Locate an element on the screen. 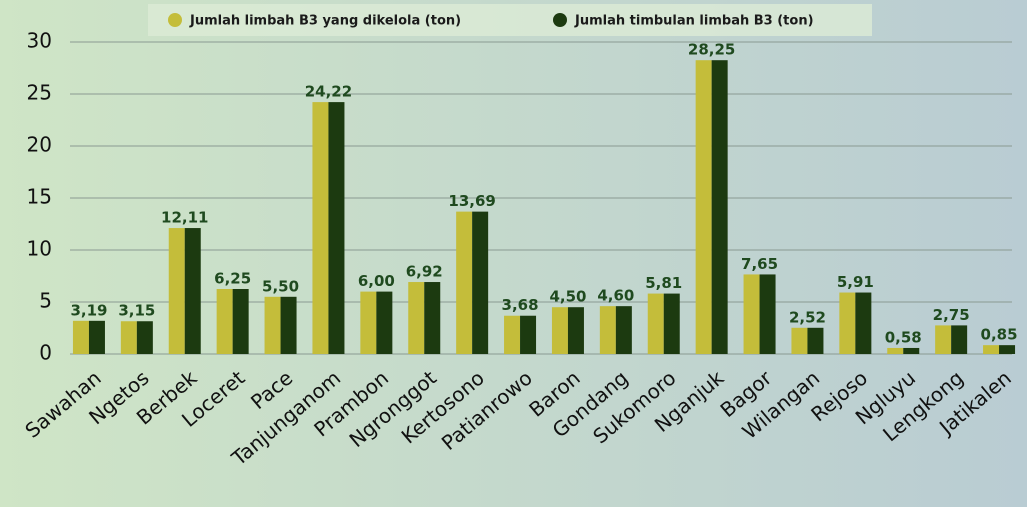 The height and width of the screenshot is (507, 1027). value-label: 13,69 is located at coordinates (471, 201).